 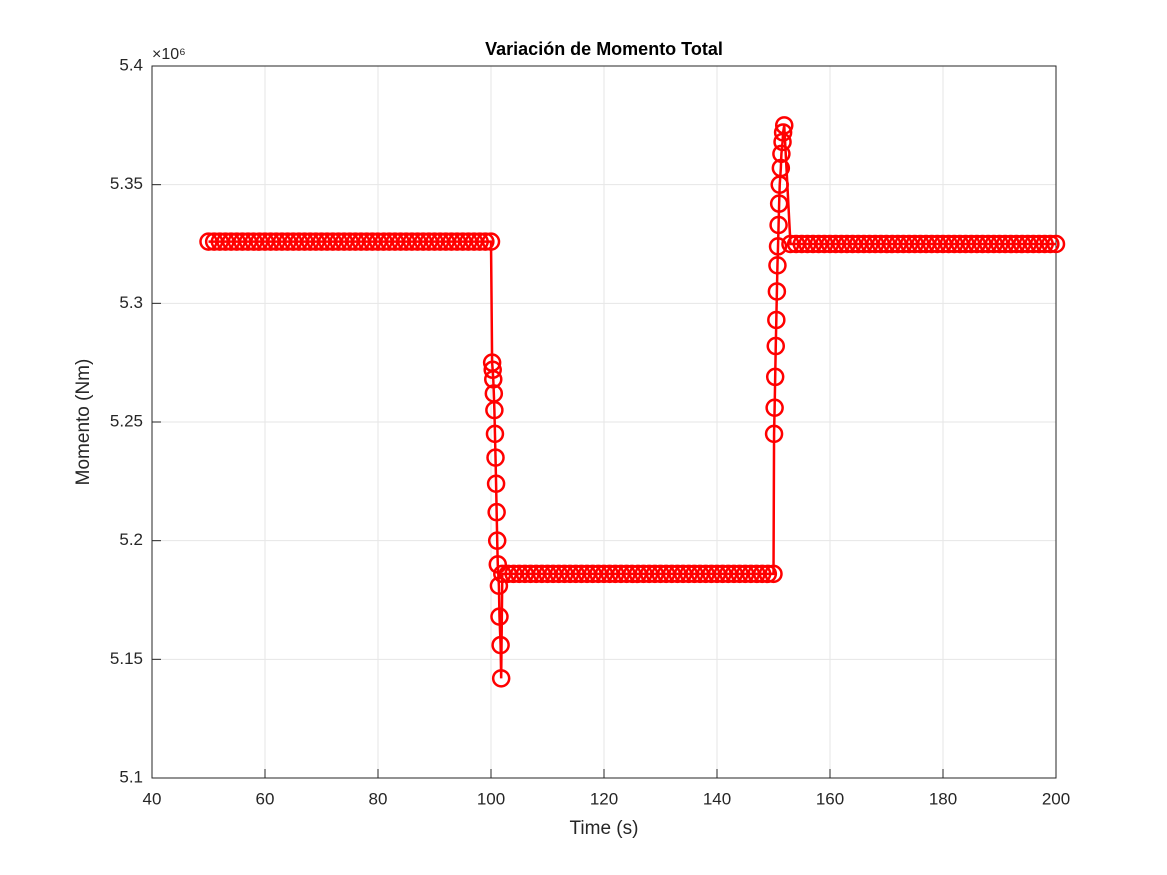 I want to click on x-tick-label: 180, so click(x=943, y=798).